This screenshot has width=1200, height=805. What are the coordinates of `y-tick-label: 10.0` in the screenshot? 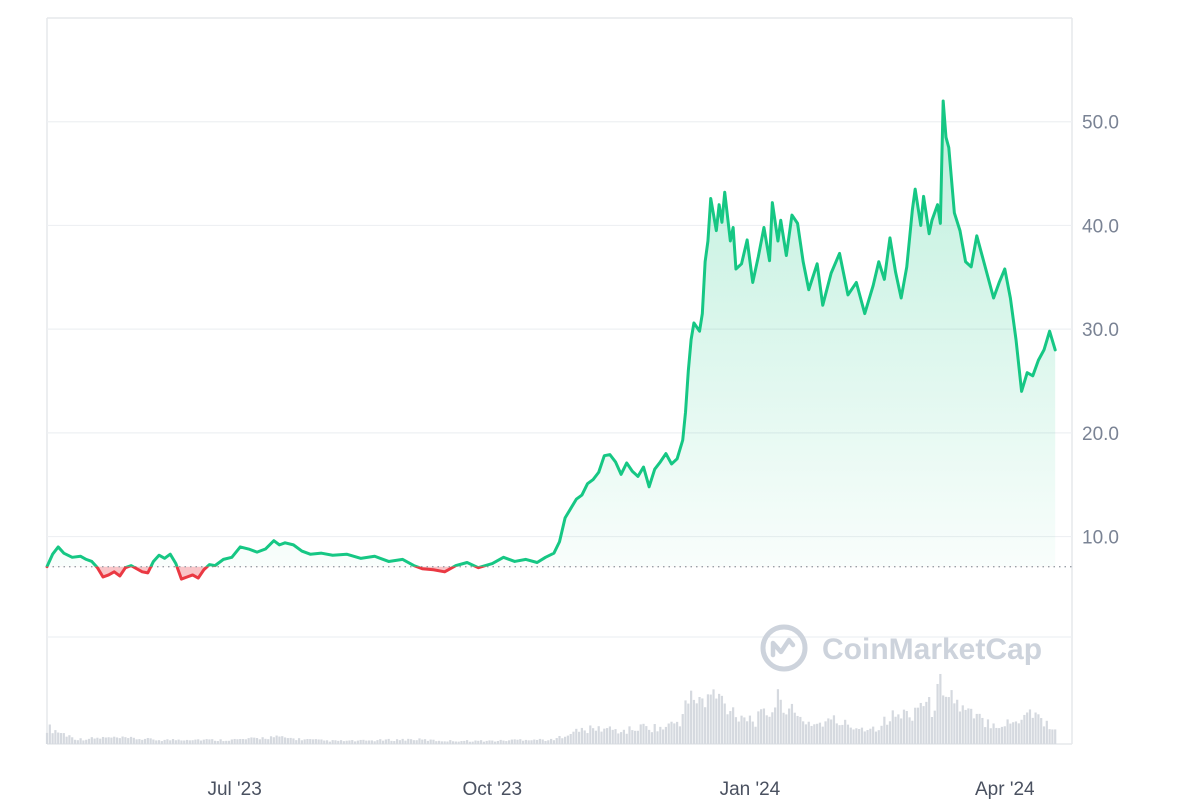 It's located at (1100, 538).